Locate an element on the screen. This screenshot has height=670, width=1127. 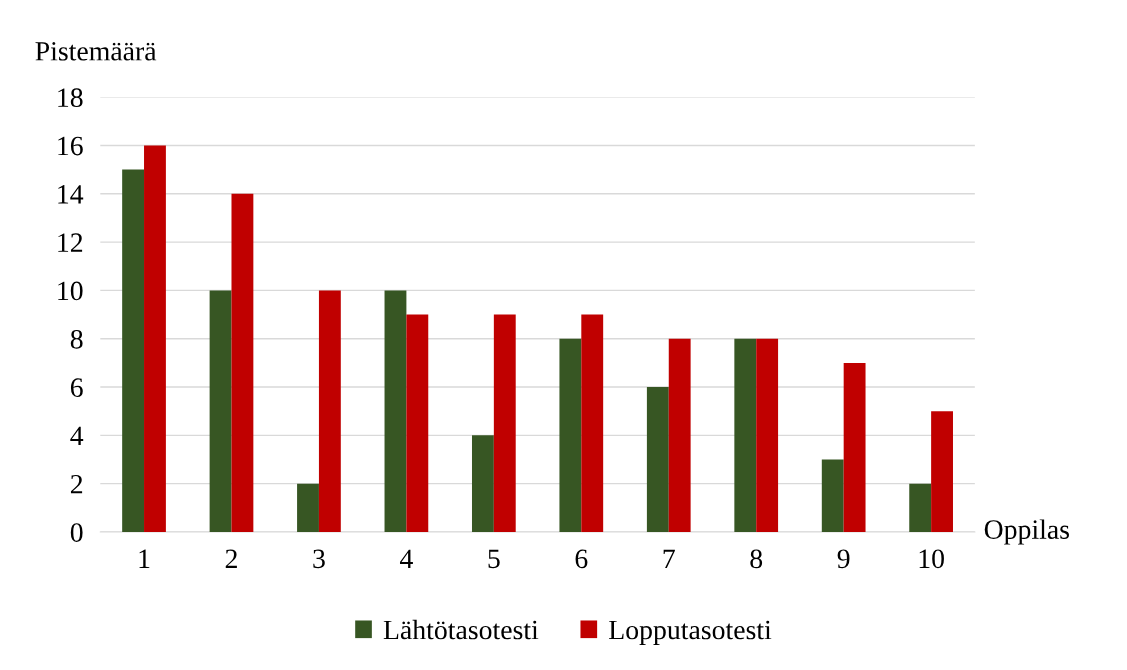
y-axis-title: Pistemäärä is located at coordinates (96, 51).